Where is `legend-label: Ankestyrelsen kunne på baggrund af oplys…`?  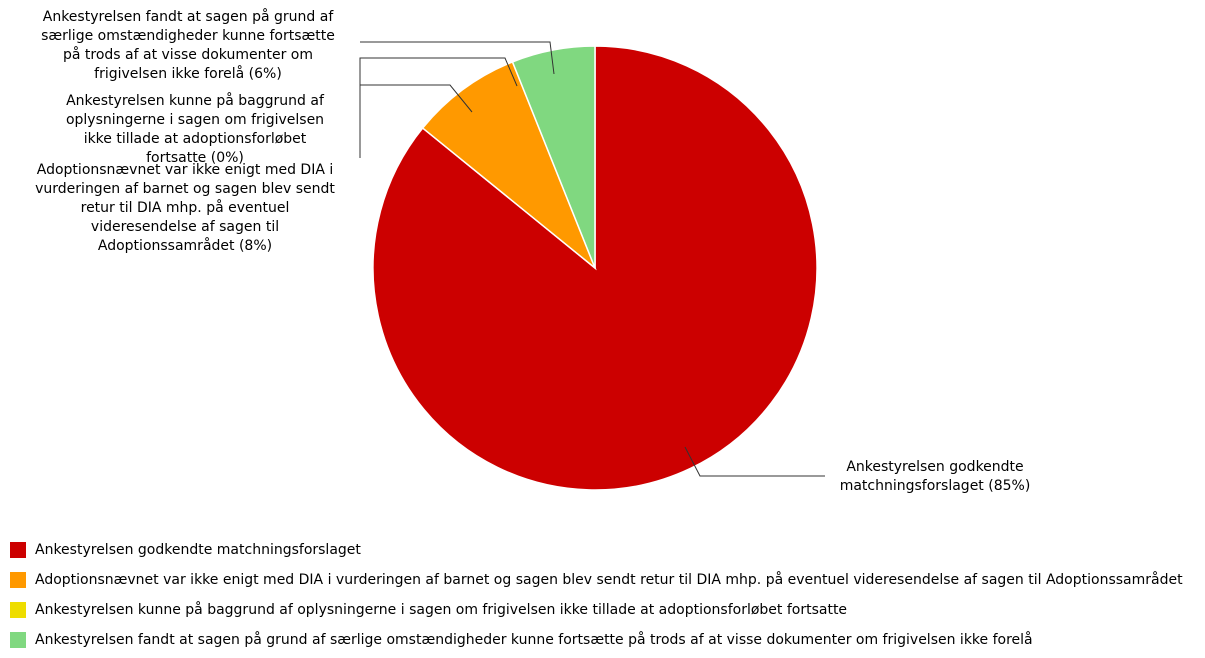 legend-label: Ankestyrelsen kunne på baggrund af oplys… is located at coordinates (441, 610).